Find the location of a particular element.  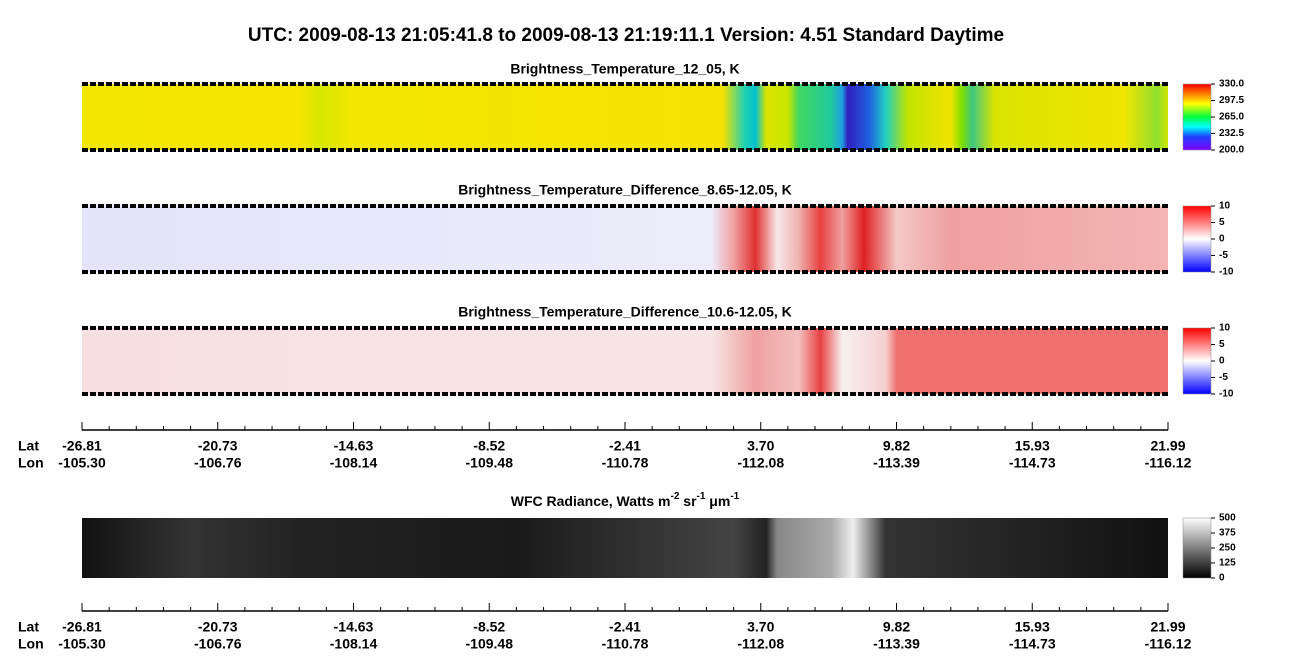

colorbar-tick-label: 232.5 is located at coordinates (1231, 133).